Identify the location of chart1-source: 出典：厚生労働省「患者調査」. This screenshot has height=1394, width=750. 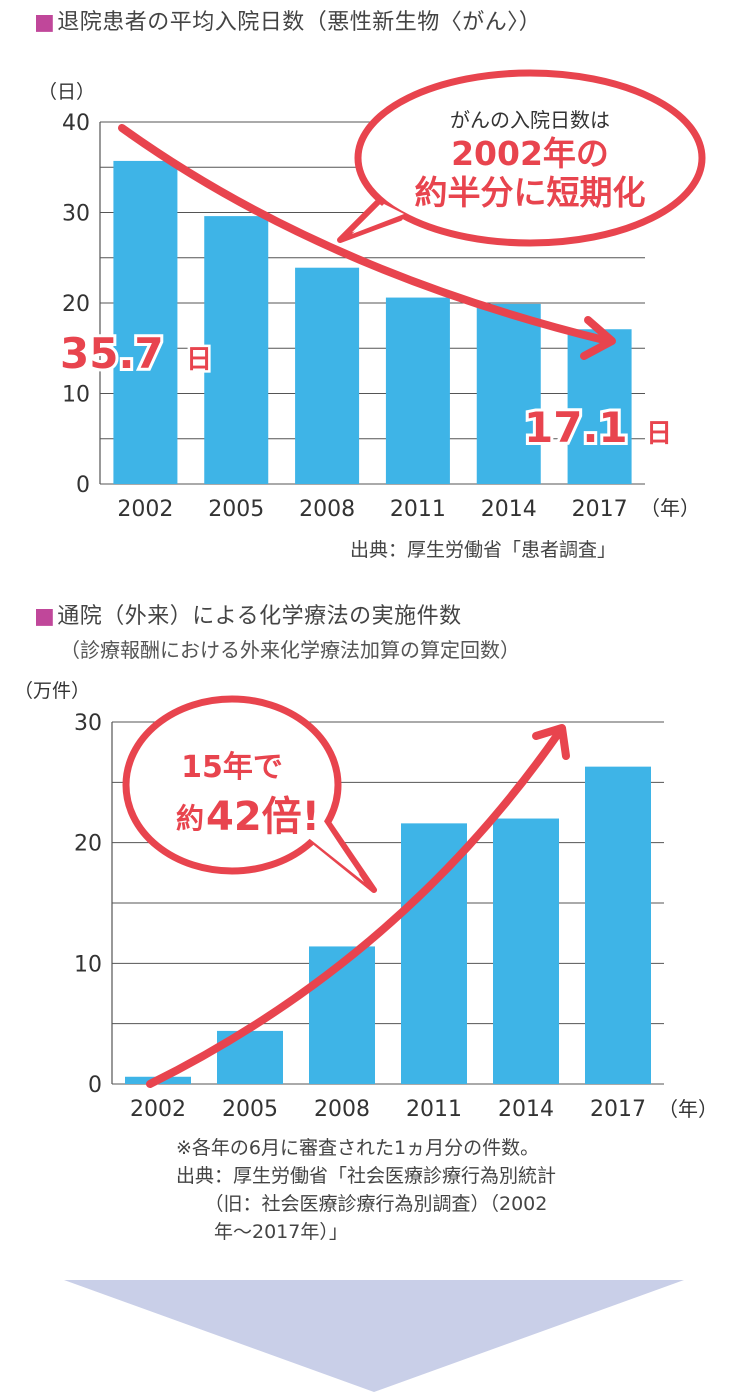
(483, 550).